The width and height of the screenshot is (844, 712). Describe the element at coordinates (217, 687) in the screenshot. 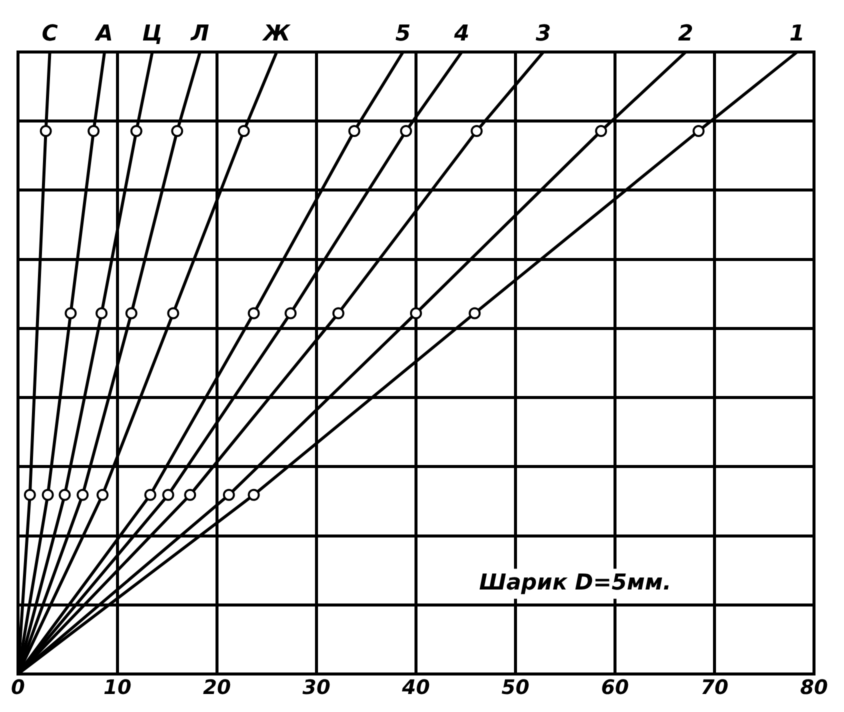

I see `x-tick-label: 20` at that location.